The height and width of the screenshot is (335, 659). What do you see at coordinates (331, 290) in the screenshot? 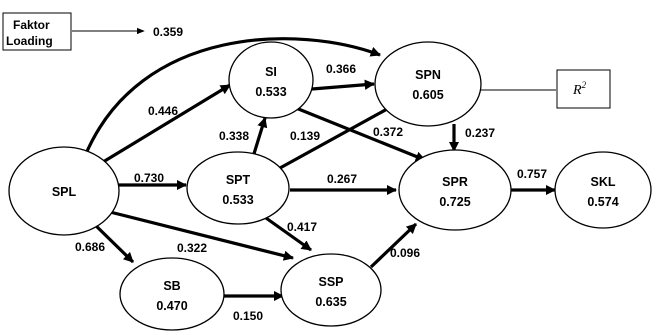
I see `node-ssp: SSP 0.635` at bounding box center [331, 290].